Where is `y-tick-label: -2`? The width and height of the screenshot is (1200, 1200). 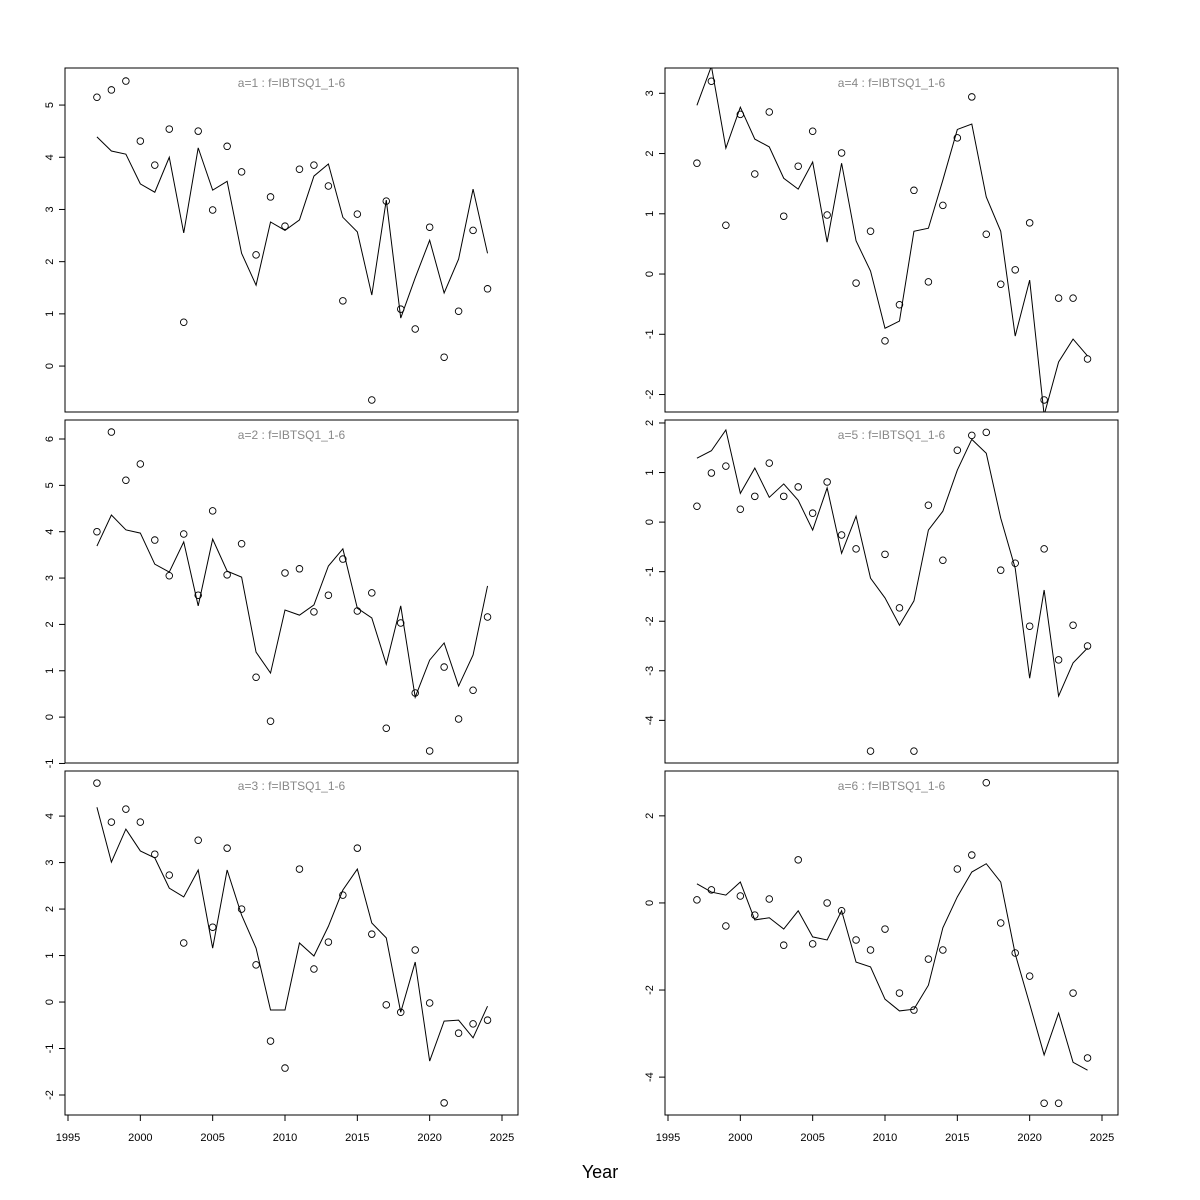 y-tick-label: -2 is located at coordinates (650, 621).